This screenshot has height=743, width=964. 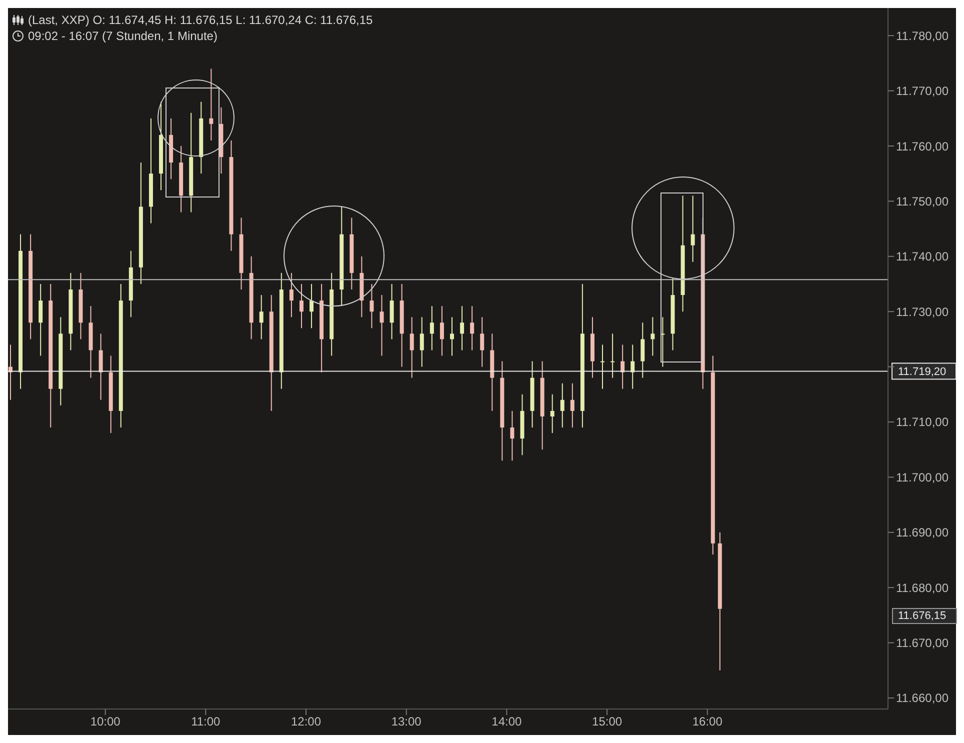 I want to click on y-tick-label: 11.730,00, so click(x=922, y=311).